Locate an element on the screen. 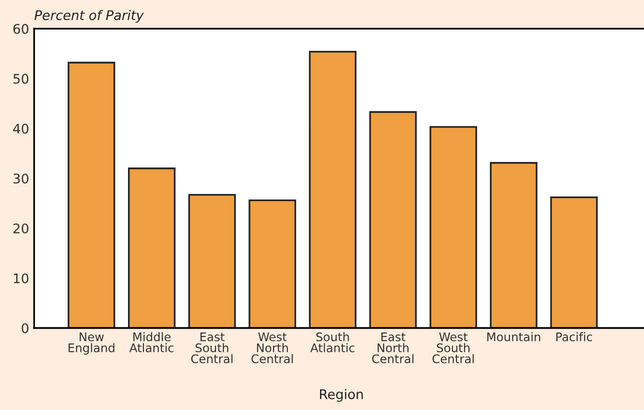 This screenshot has height=410, width=644. y-tick-label: 20 is located at coordinates (20, 228).